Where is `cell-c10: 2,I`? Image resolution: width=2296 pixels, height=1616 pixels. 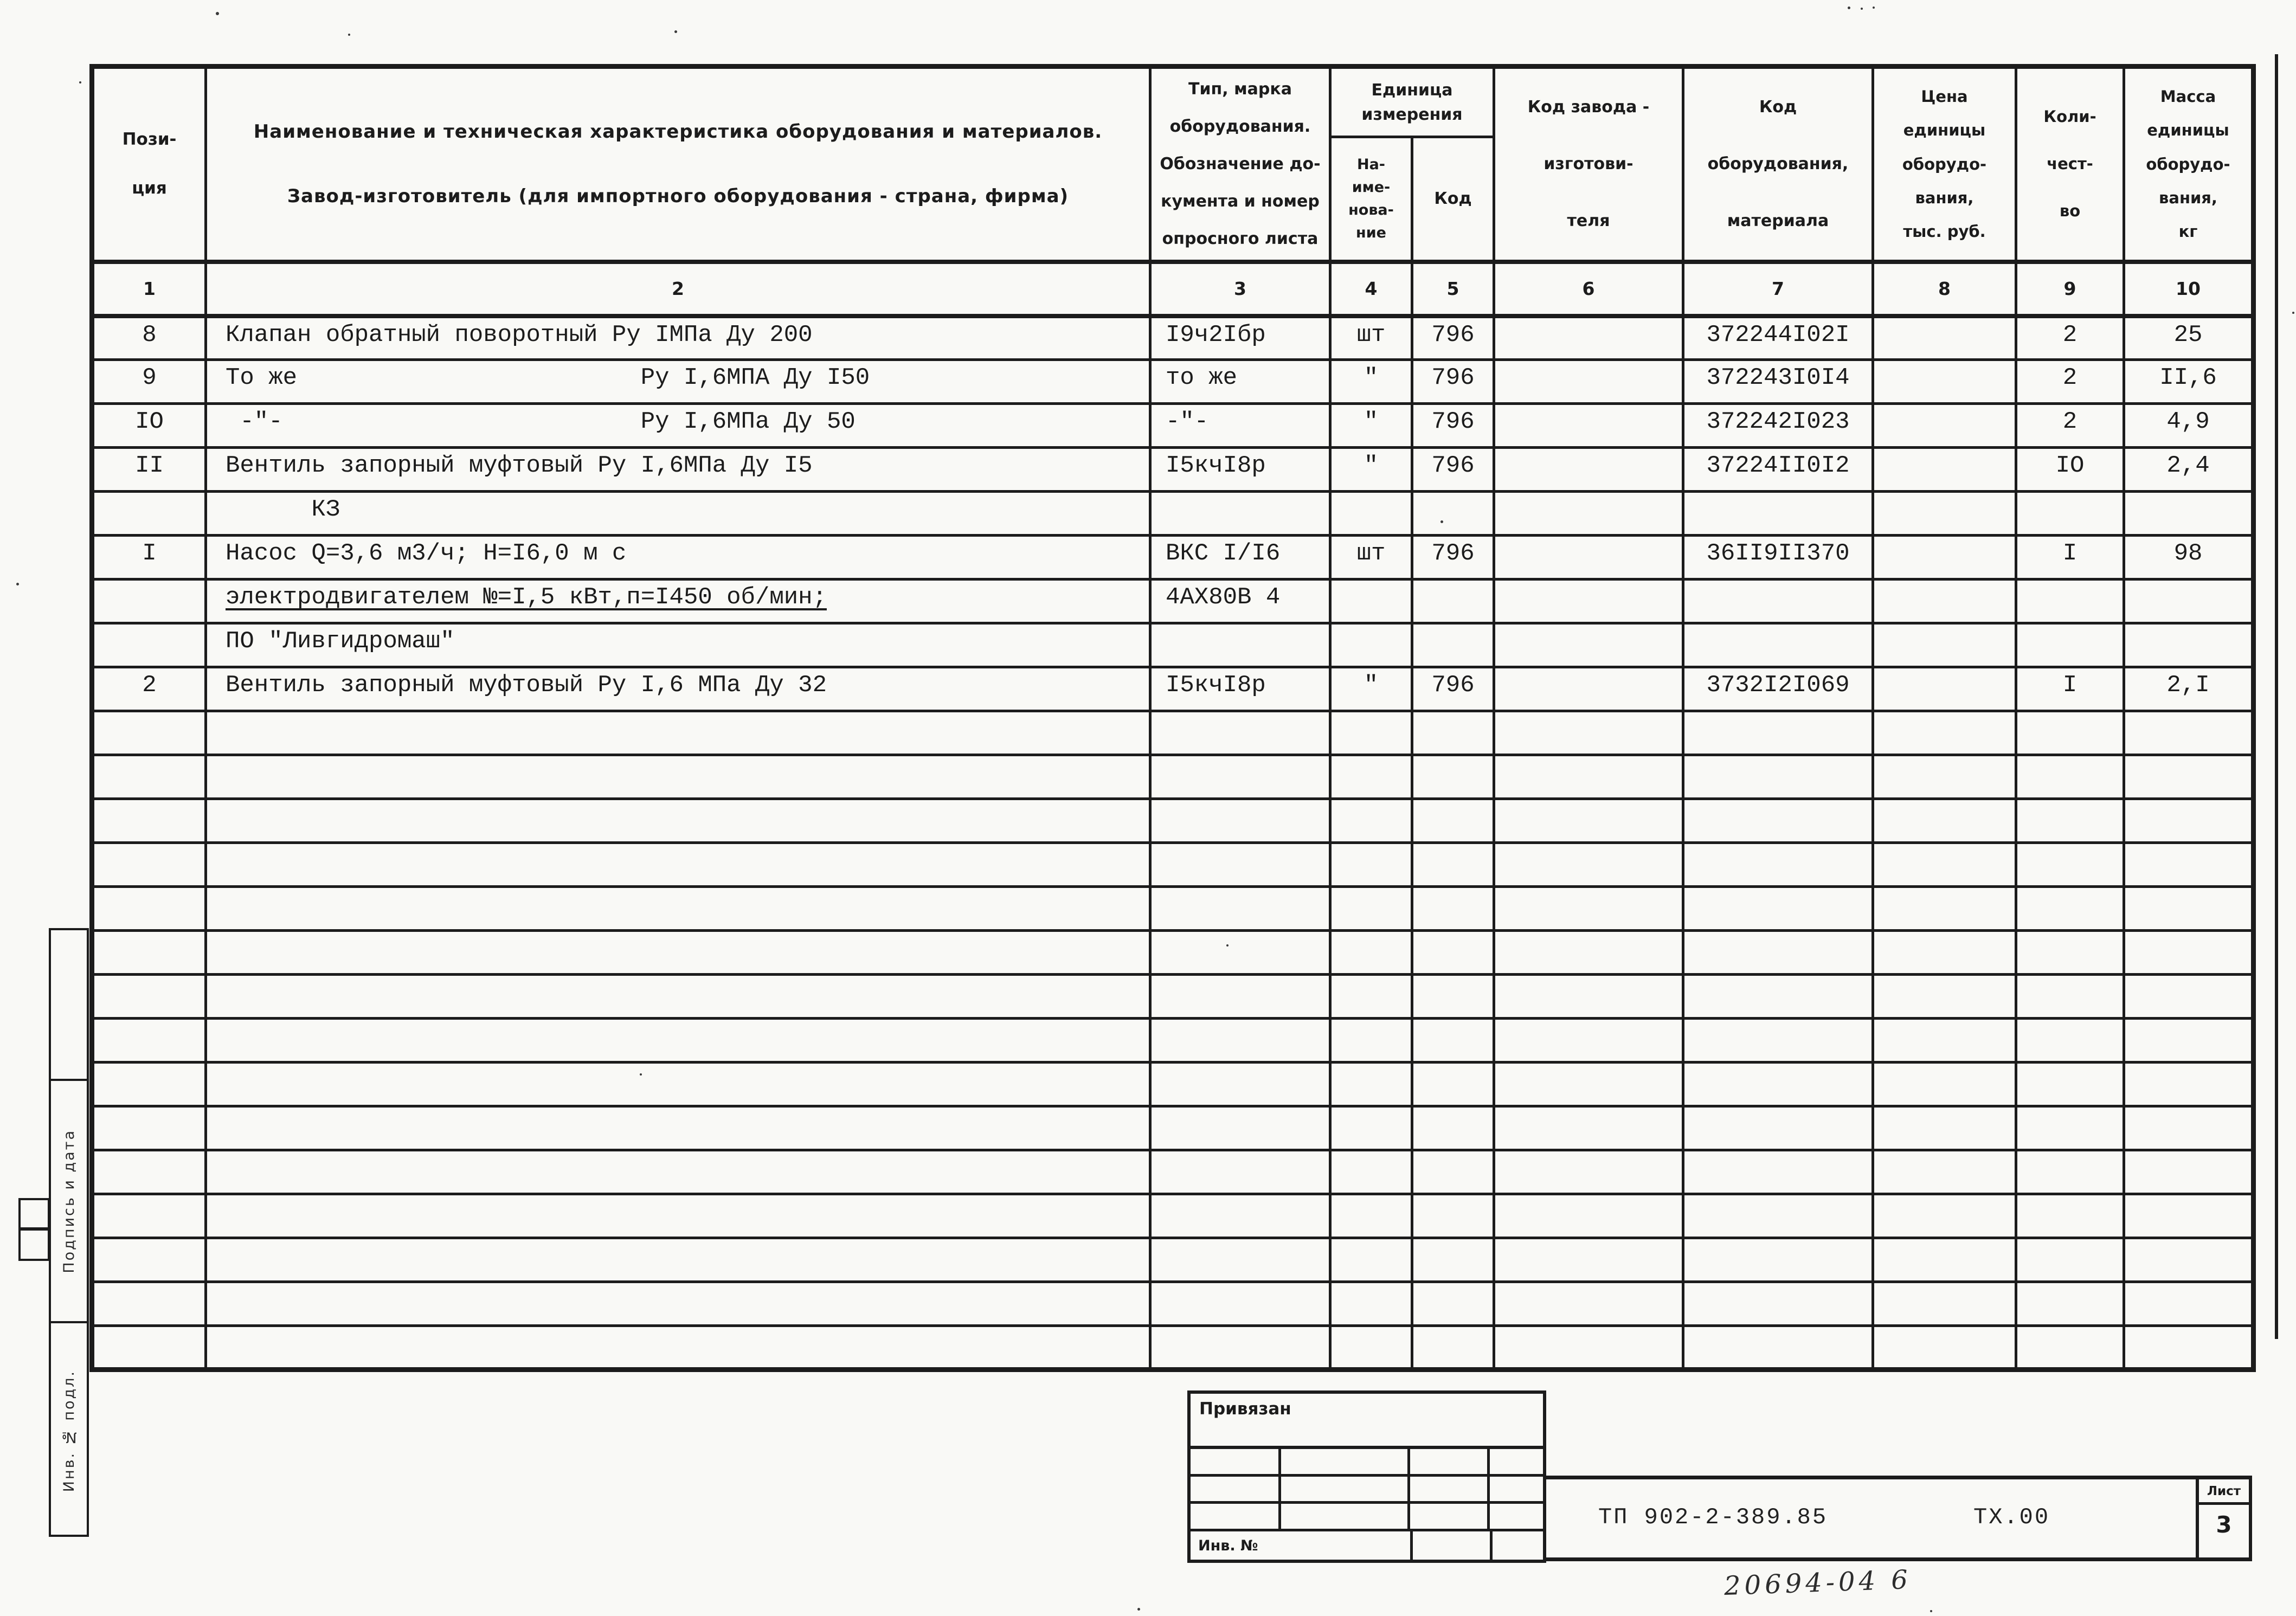
cell-c10: 2,I is located at coordinates (2189, 689).